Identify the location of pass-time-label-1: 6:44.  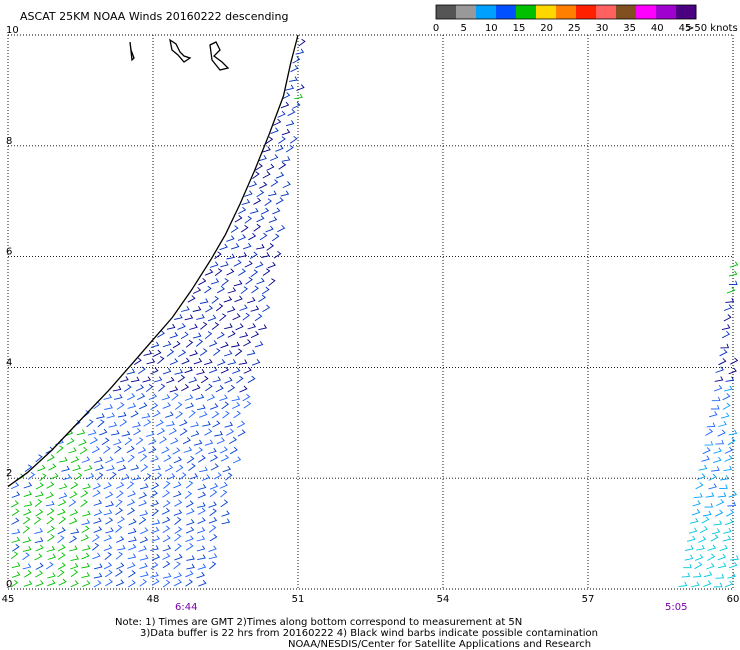
(186, 607).